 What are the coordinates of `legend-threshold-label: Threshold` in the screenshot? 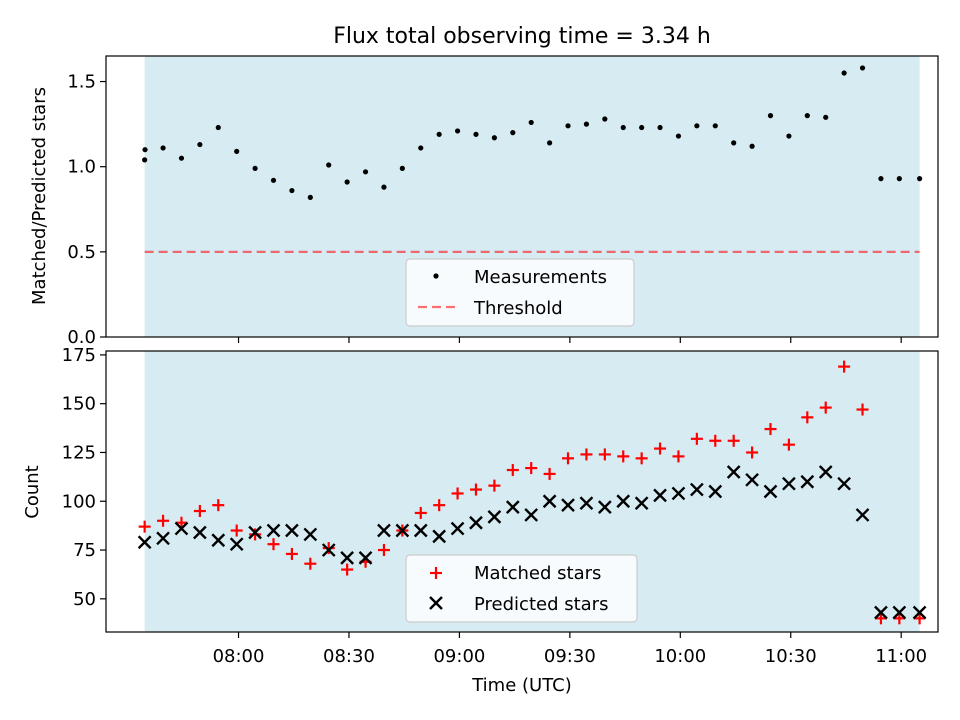 It's located at (518, 308).